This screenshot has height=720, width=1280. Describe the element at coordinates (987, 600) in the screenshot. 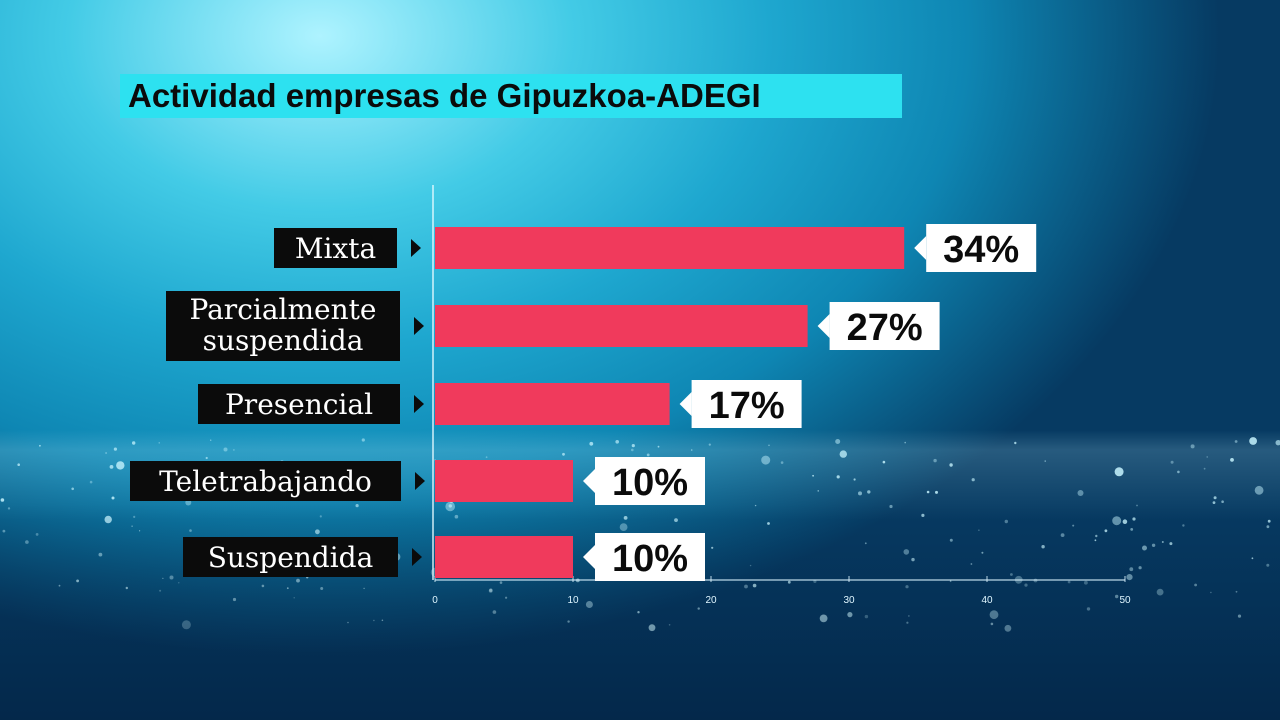

I see `x-tick-label: 40` at that location.